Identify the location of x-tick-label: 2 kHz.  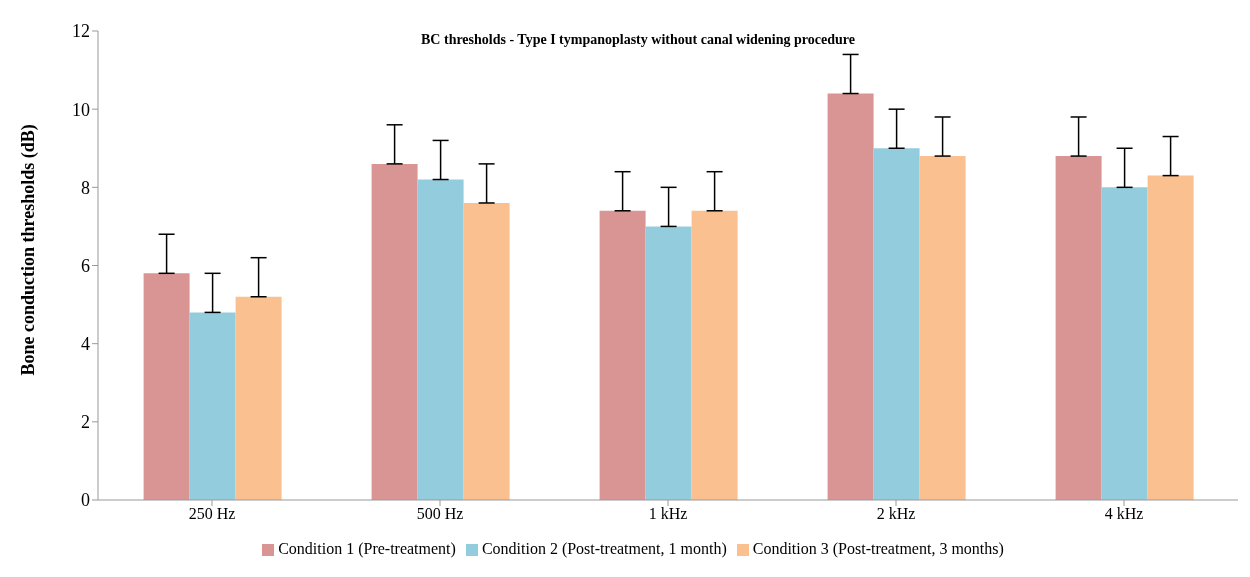
(896, 514).